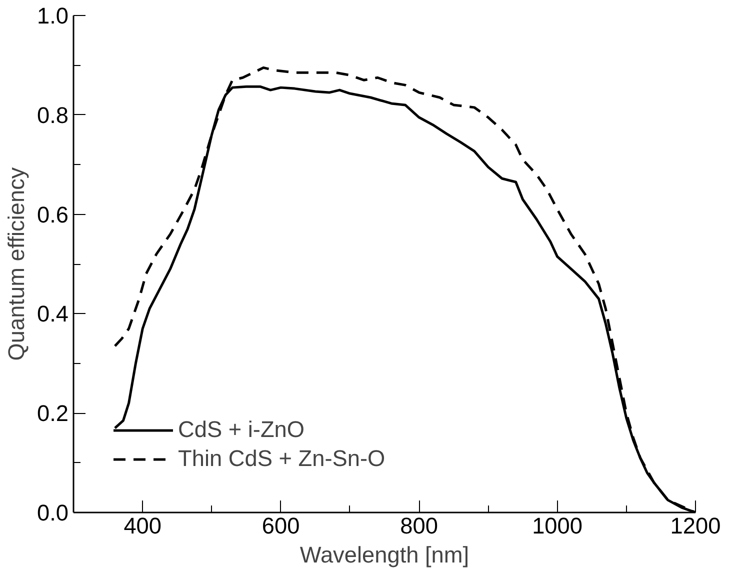  Describe the element at coordinates (53, 513) in the screenshot. I see `y-tick-label: 0.0` at that location.